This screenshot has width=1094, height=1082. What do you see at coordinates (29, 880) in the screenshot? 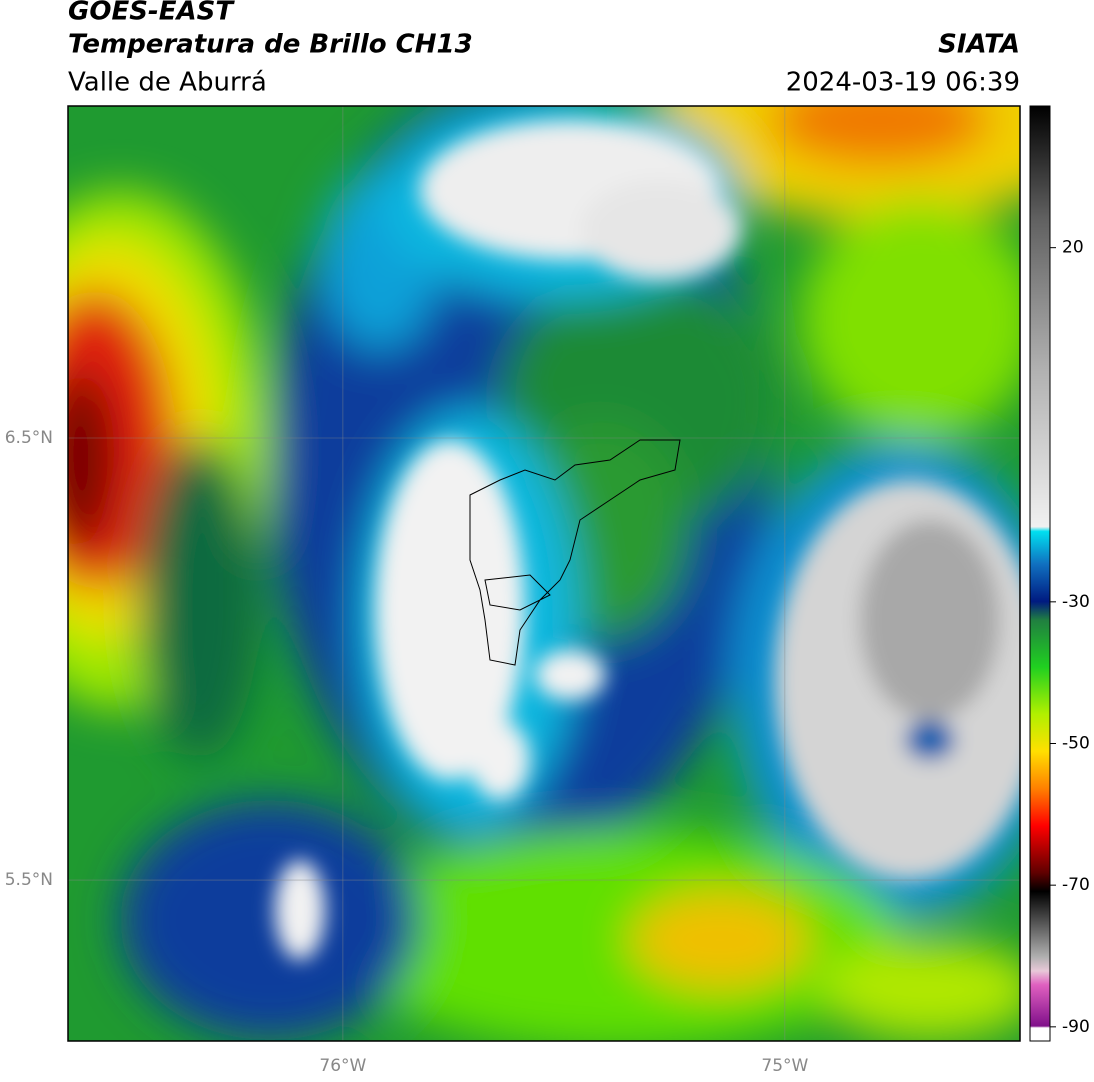
I see `lat-label: 5.5°N` at bounding box center [29, 880].